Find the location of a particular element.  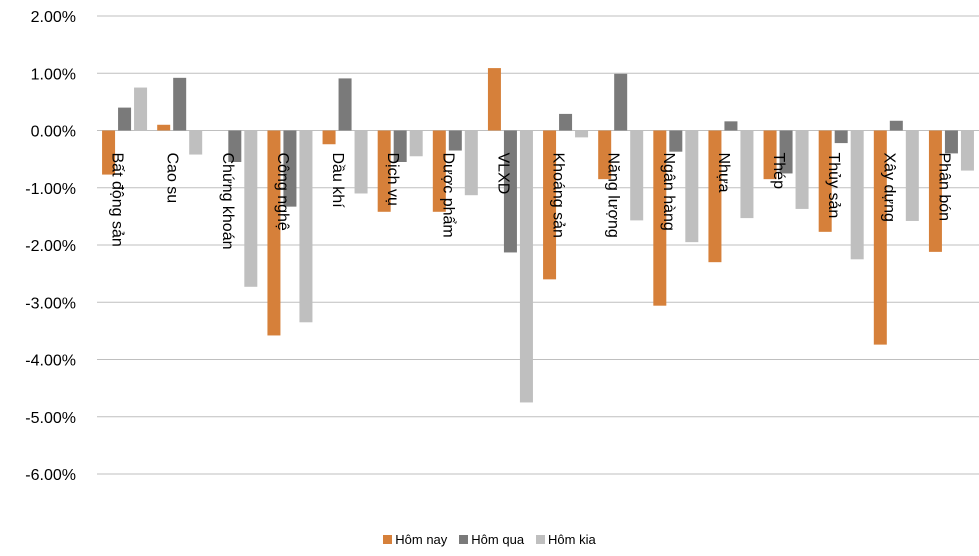

category-label: Công nghệ is located at coordinates (282, 192).